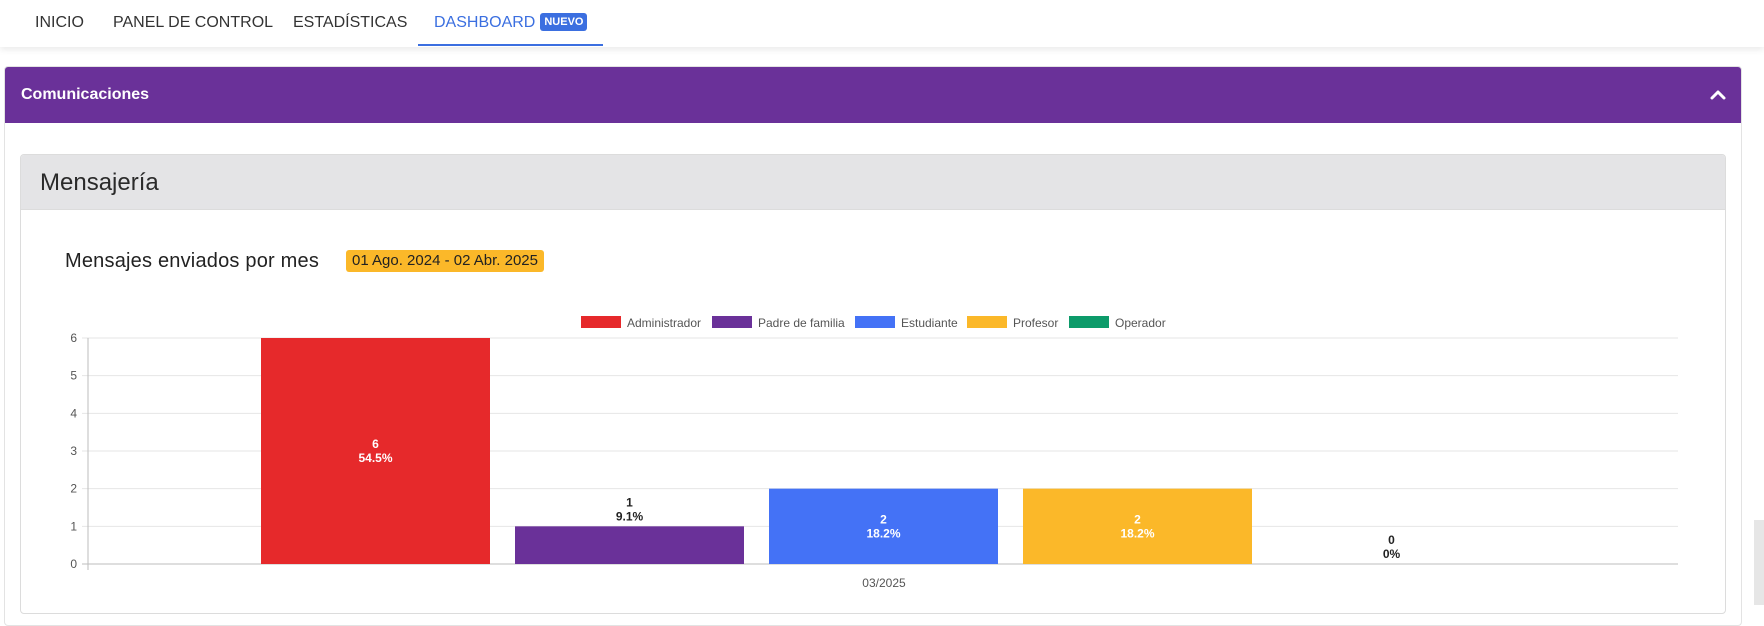  Describe the element at coordinates (485, 22) in the screenshot. I see `tab-dashboard-label: DASHBOARD` at that location.